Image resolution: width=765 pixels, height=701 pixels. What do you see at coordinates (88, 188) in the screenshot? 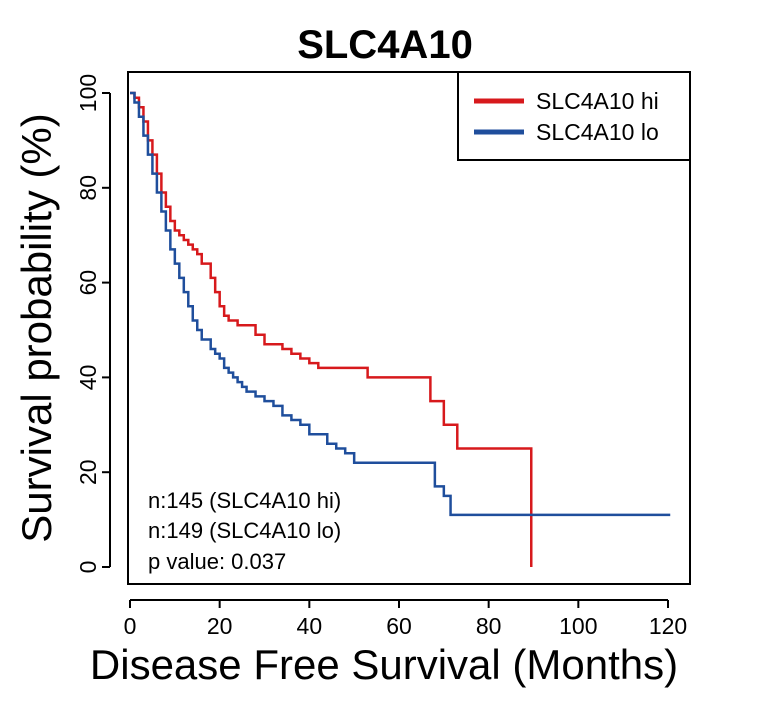
I see `y-tick-label: 80` at bounding box center [88, 188].